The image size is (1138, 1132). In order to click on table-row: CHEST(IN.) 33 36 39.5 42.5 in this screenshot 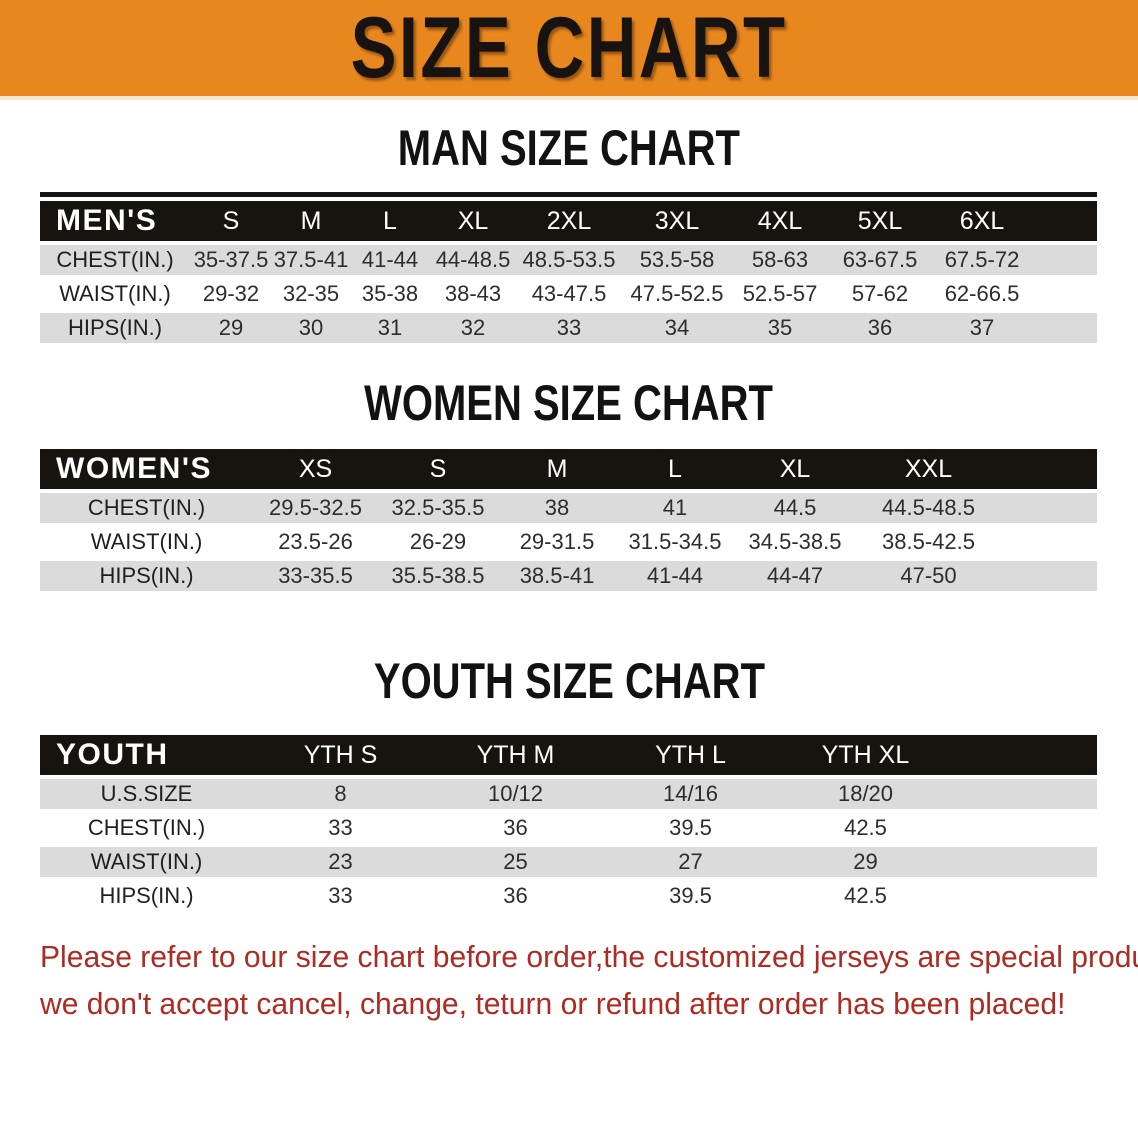, I will do `click(568, 828)`.